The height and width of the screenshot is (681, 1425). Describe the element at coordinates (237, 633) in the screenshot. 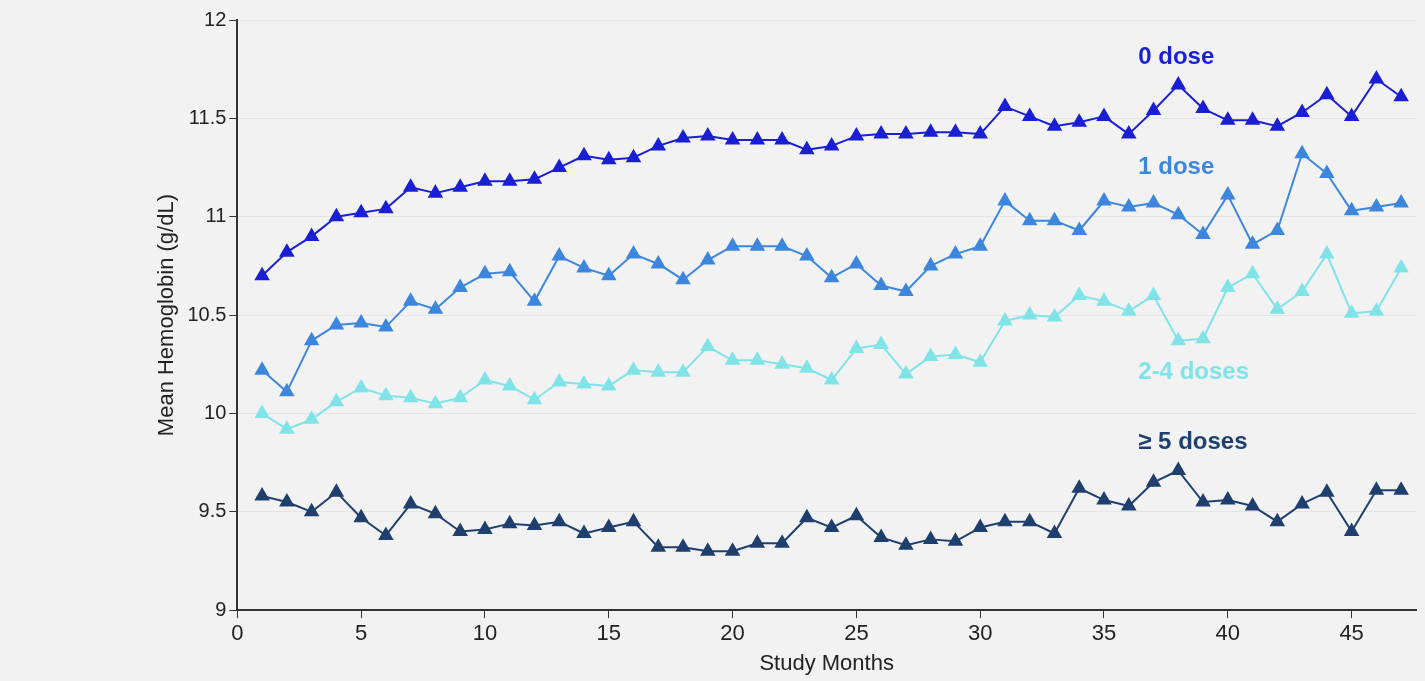

I see `x-tick-label: 0` at that location.